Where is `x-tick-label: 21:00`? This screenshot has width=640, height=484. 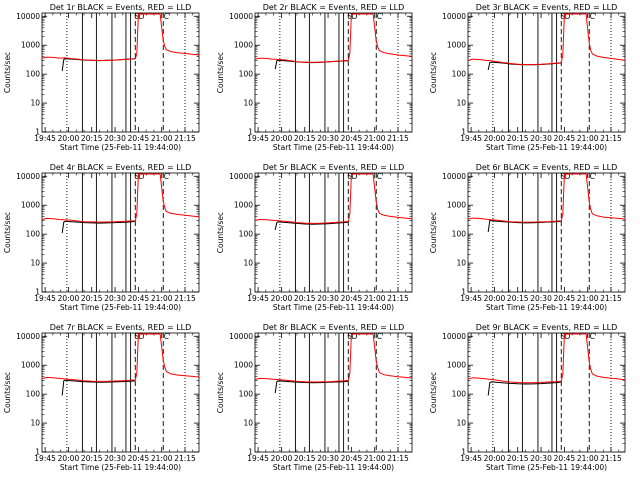
x-tick-label: 21:00 is located at coordinates (162, 458).